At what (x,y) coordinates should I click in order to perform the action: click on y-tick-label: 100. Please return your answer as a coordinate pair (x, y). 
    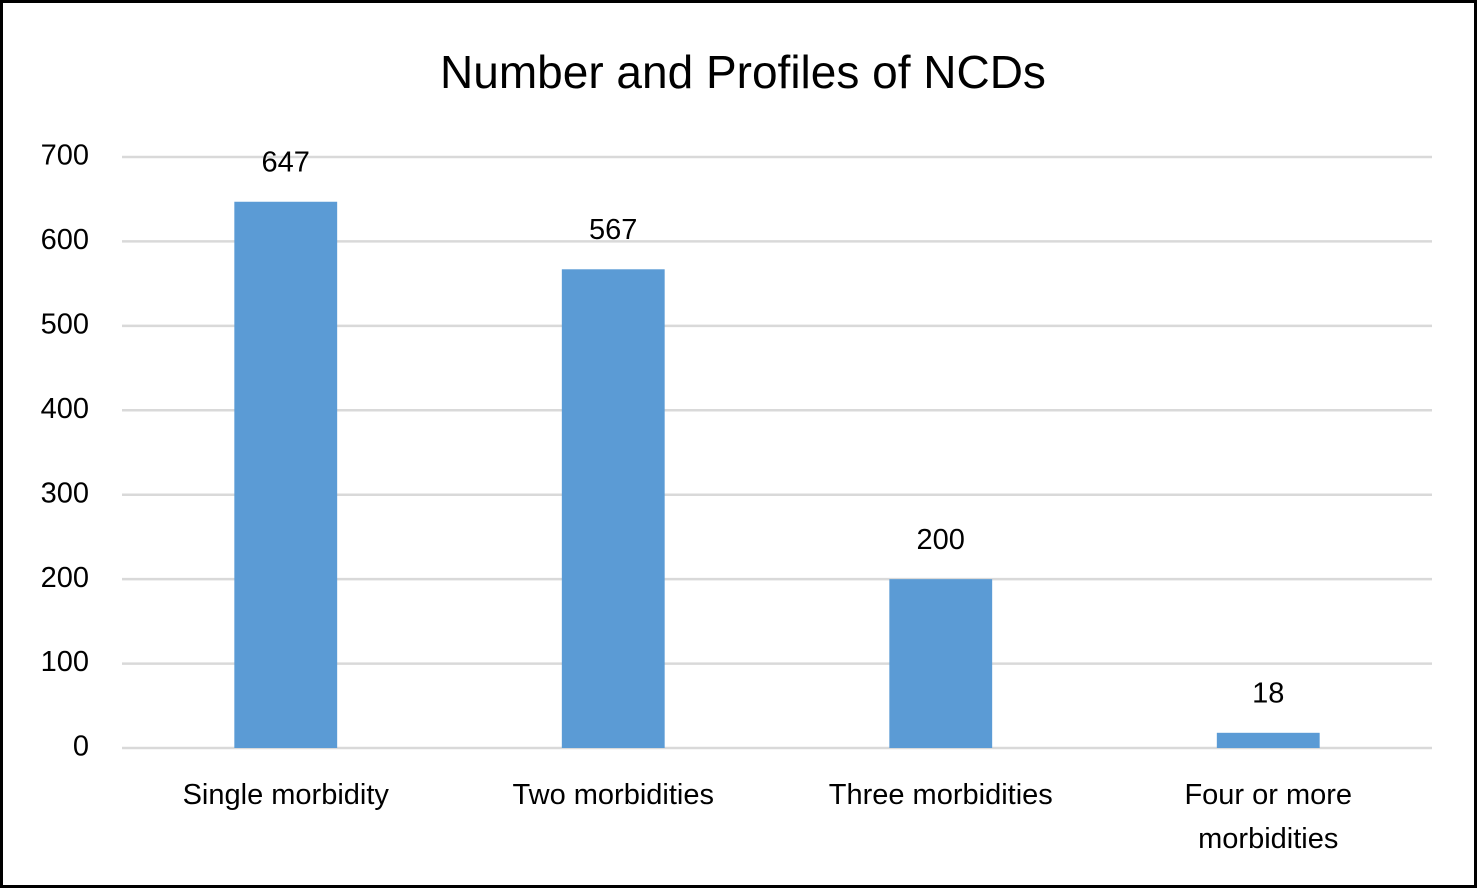
    Looking at the image, I should click on (65, 662).